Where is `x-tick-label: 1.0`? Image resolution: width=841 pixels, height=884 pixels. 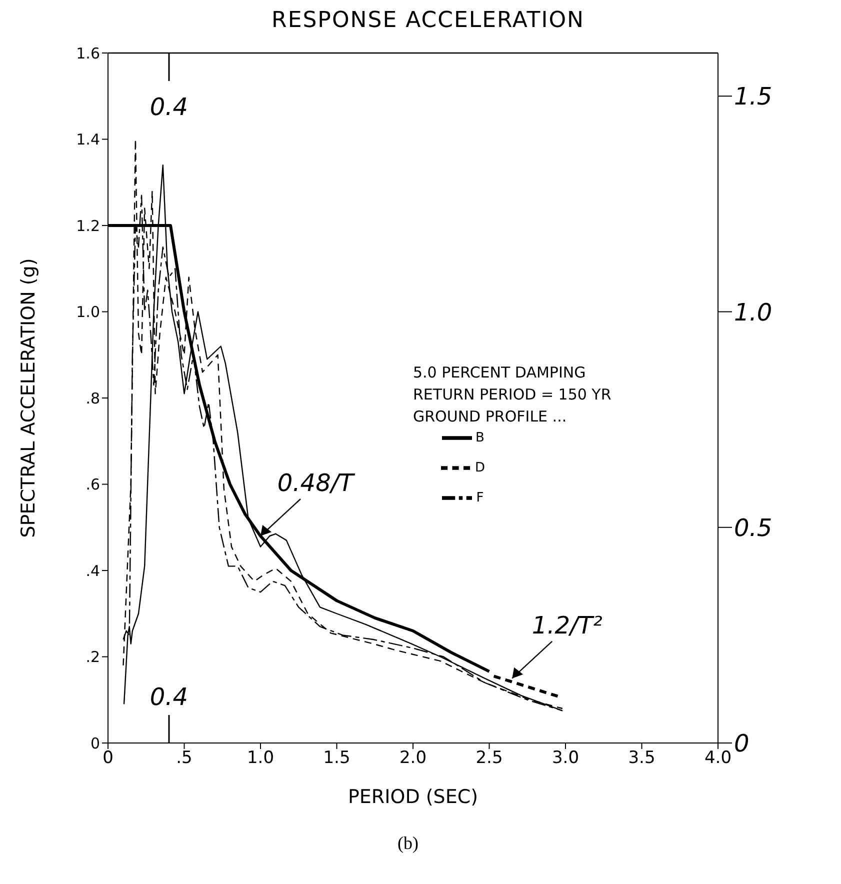 x-tick-label: 1.0 is located at coordinates (260, 758).